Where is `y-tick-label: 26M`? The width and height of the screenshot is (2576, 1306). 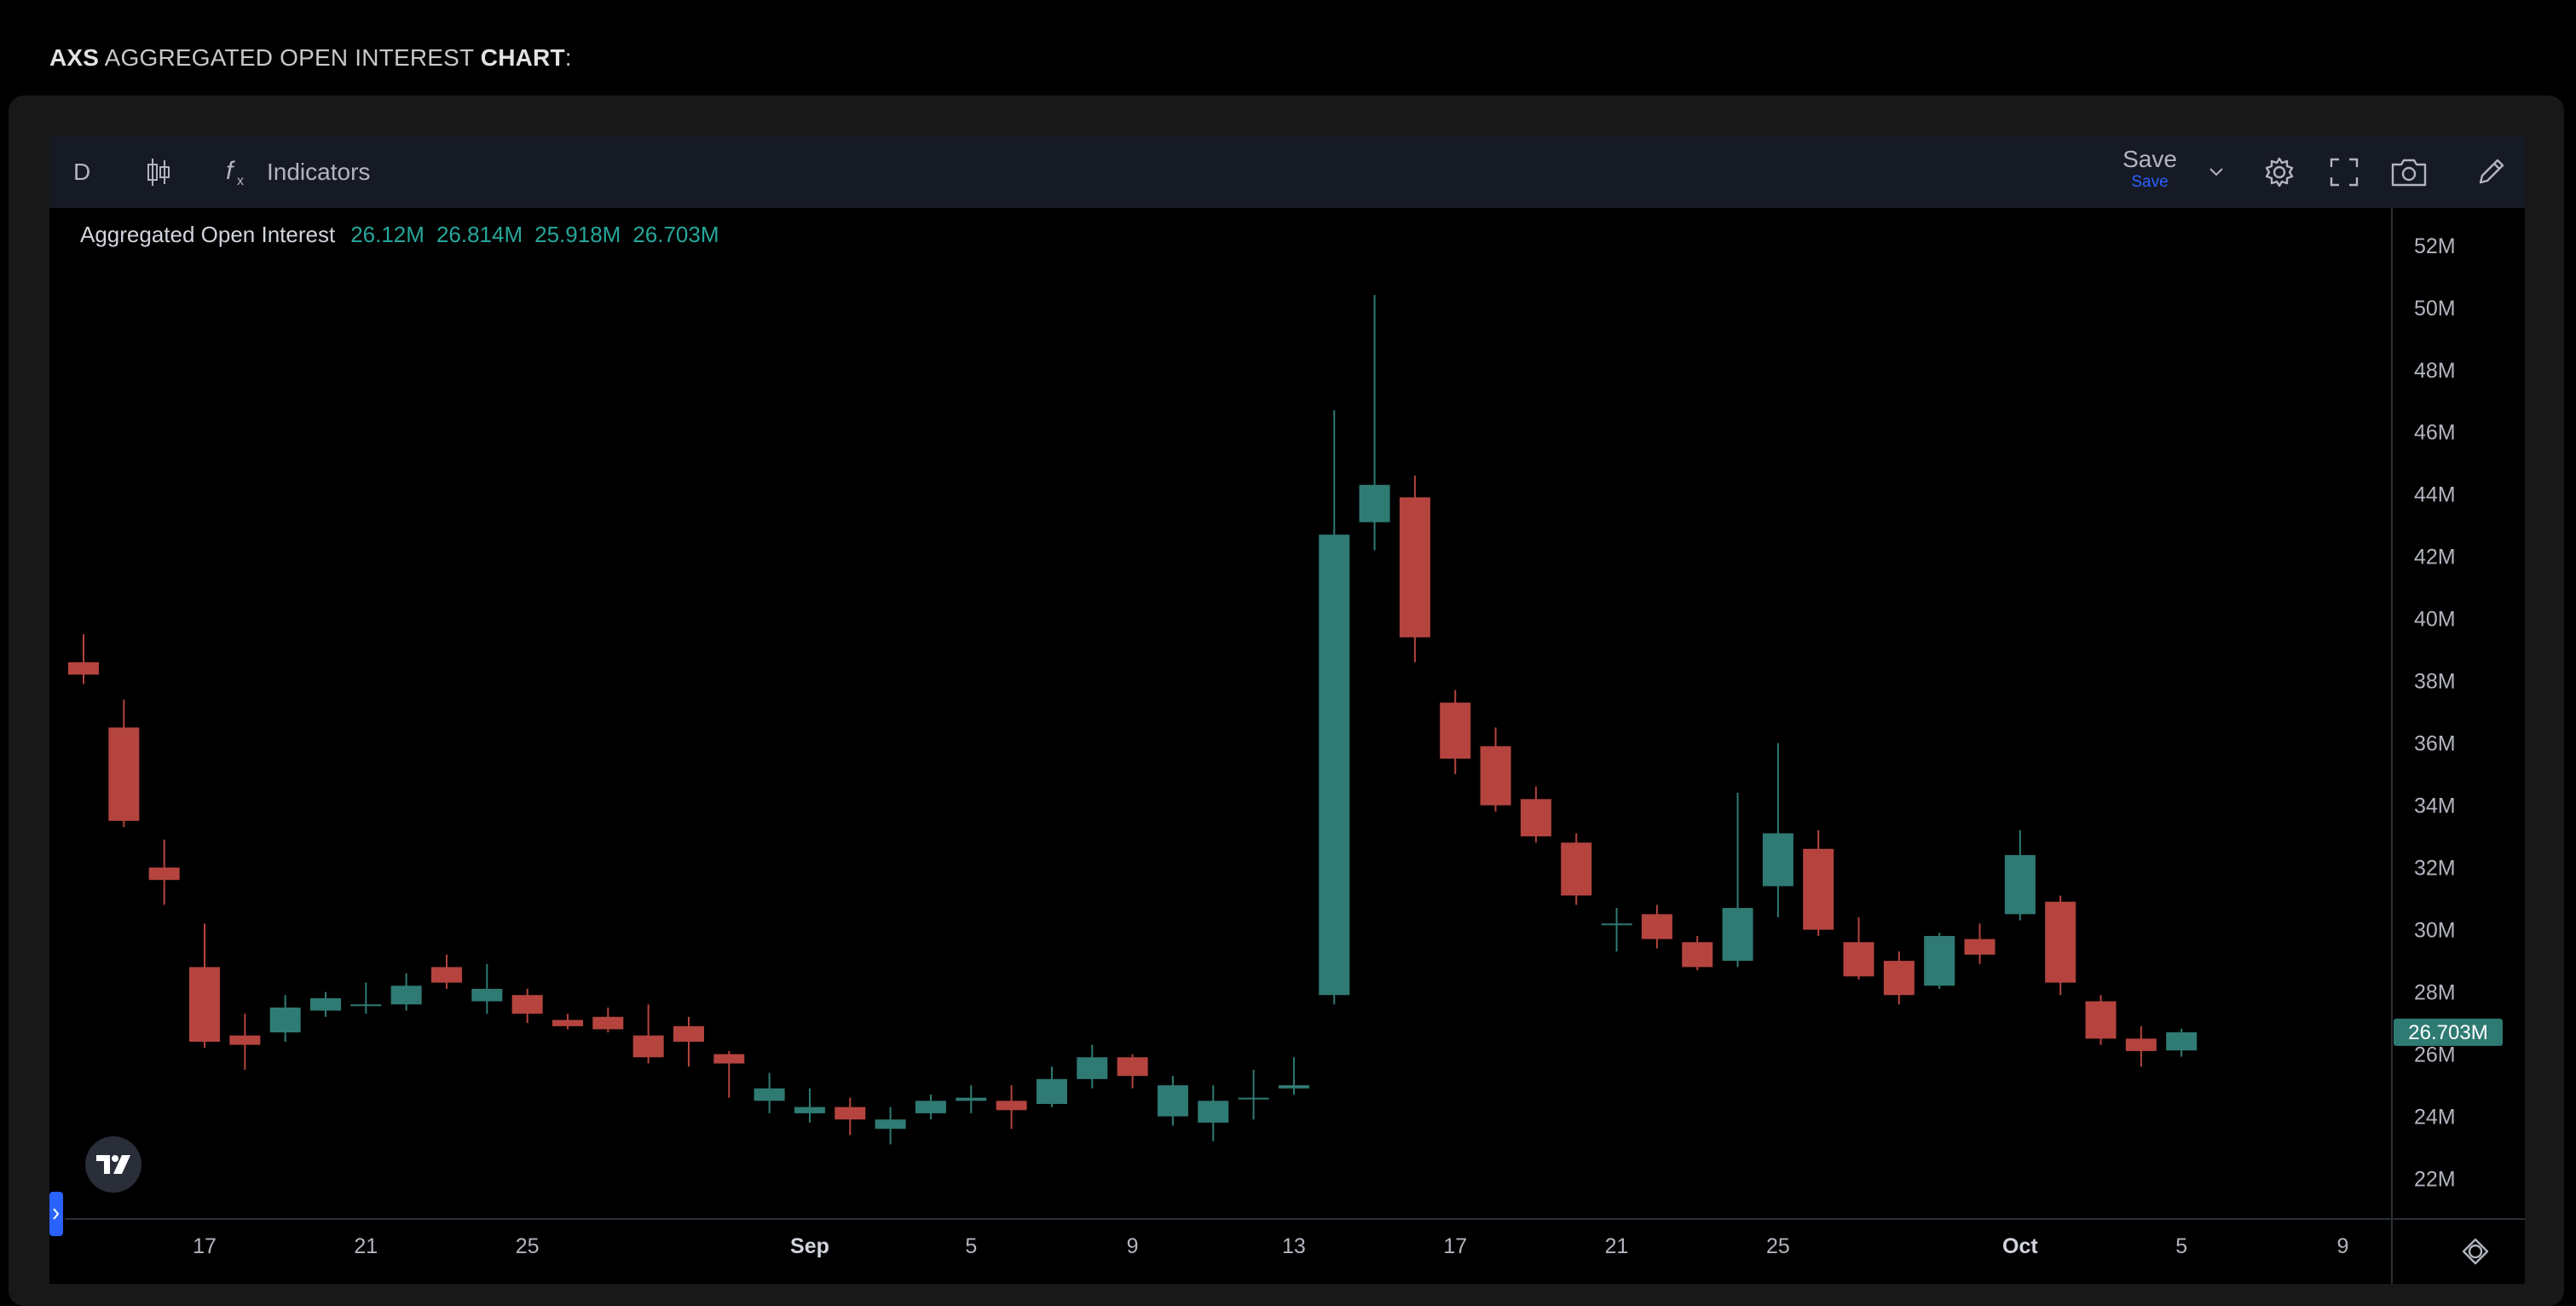
y-tick-label: 26M is located at coordinates (2435, 1055).